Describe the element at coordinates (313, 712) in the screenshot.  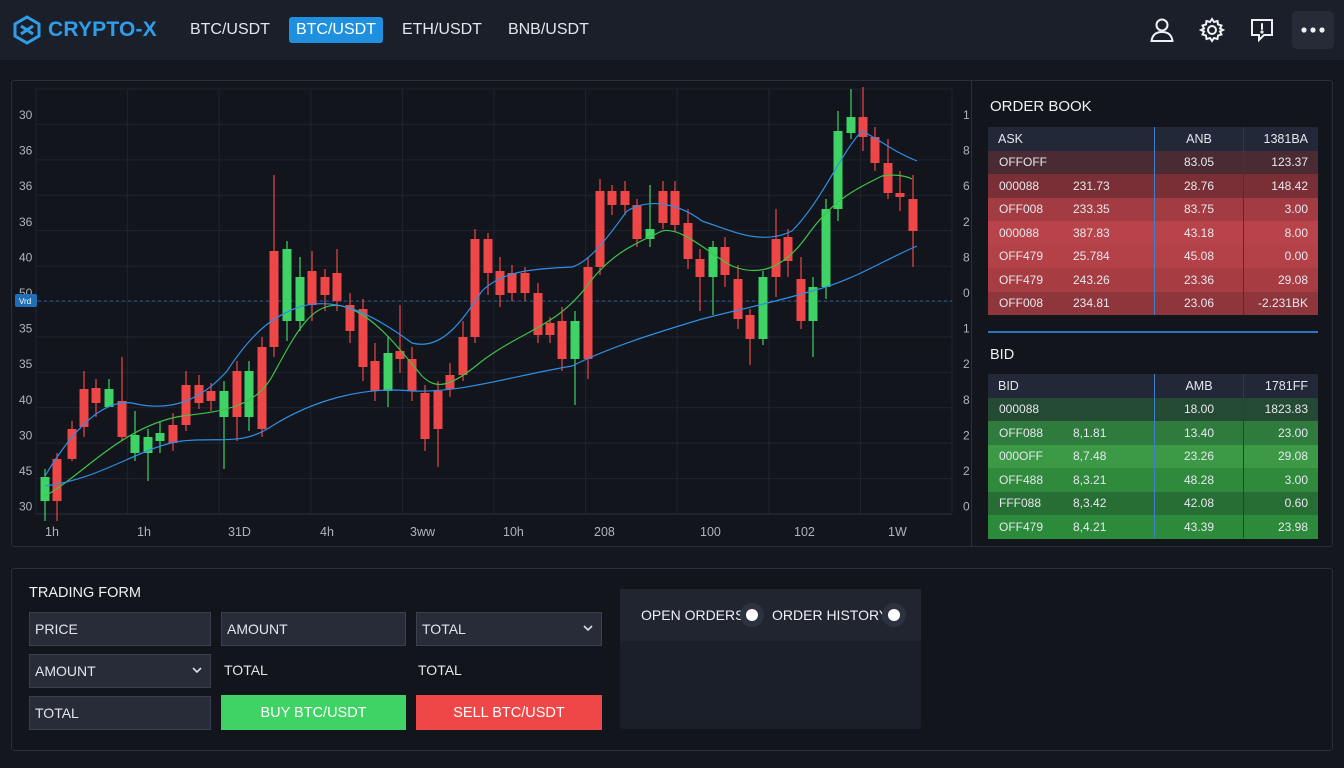
I see `buy-button: BUY BTC/USDT` at that location.